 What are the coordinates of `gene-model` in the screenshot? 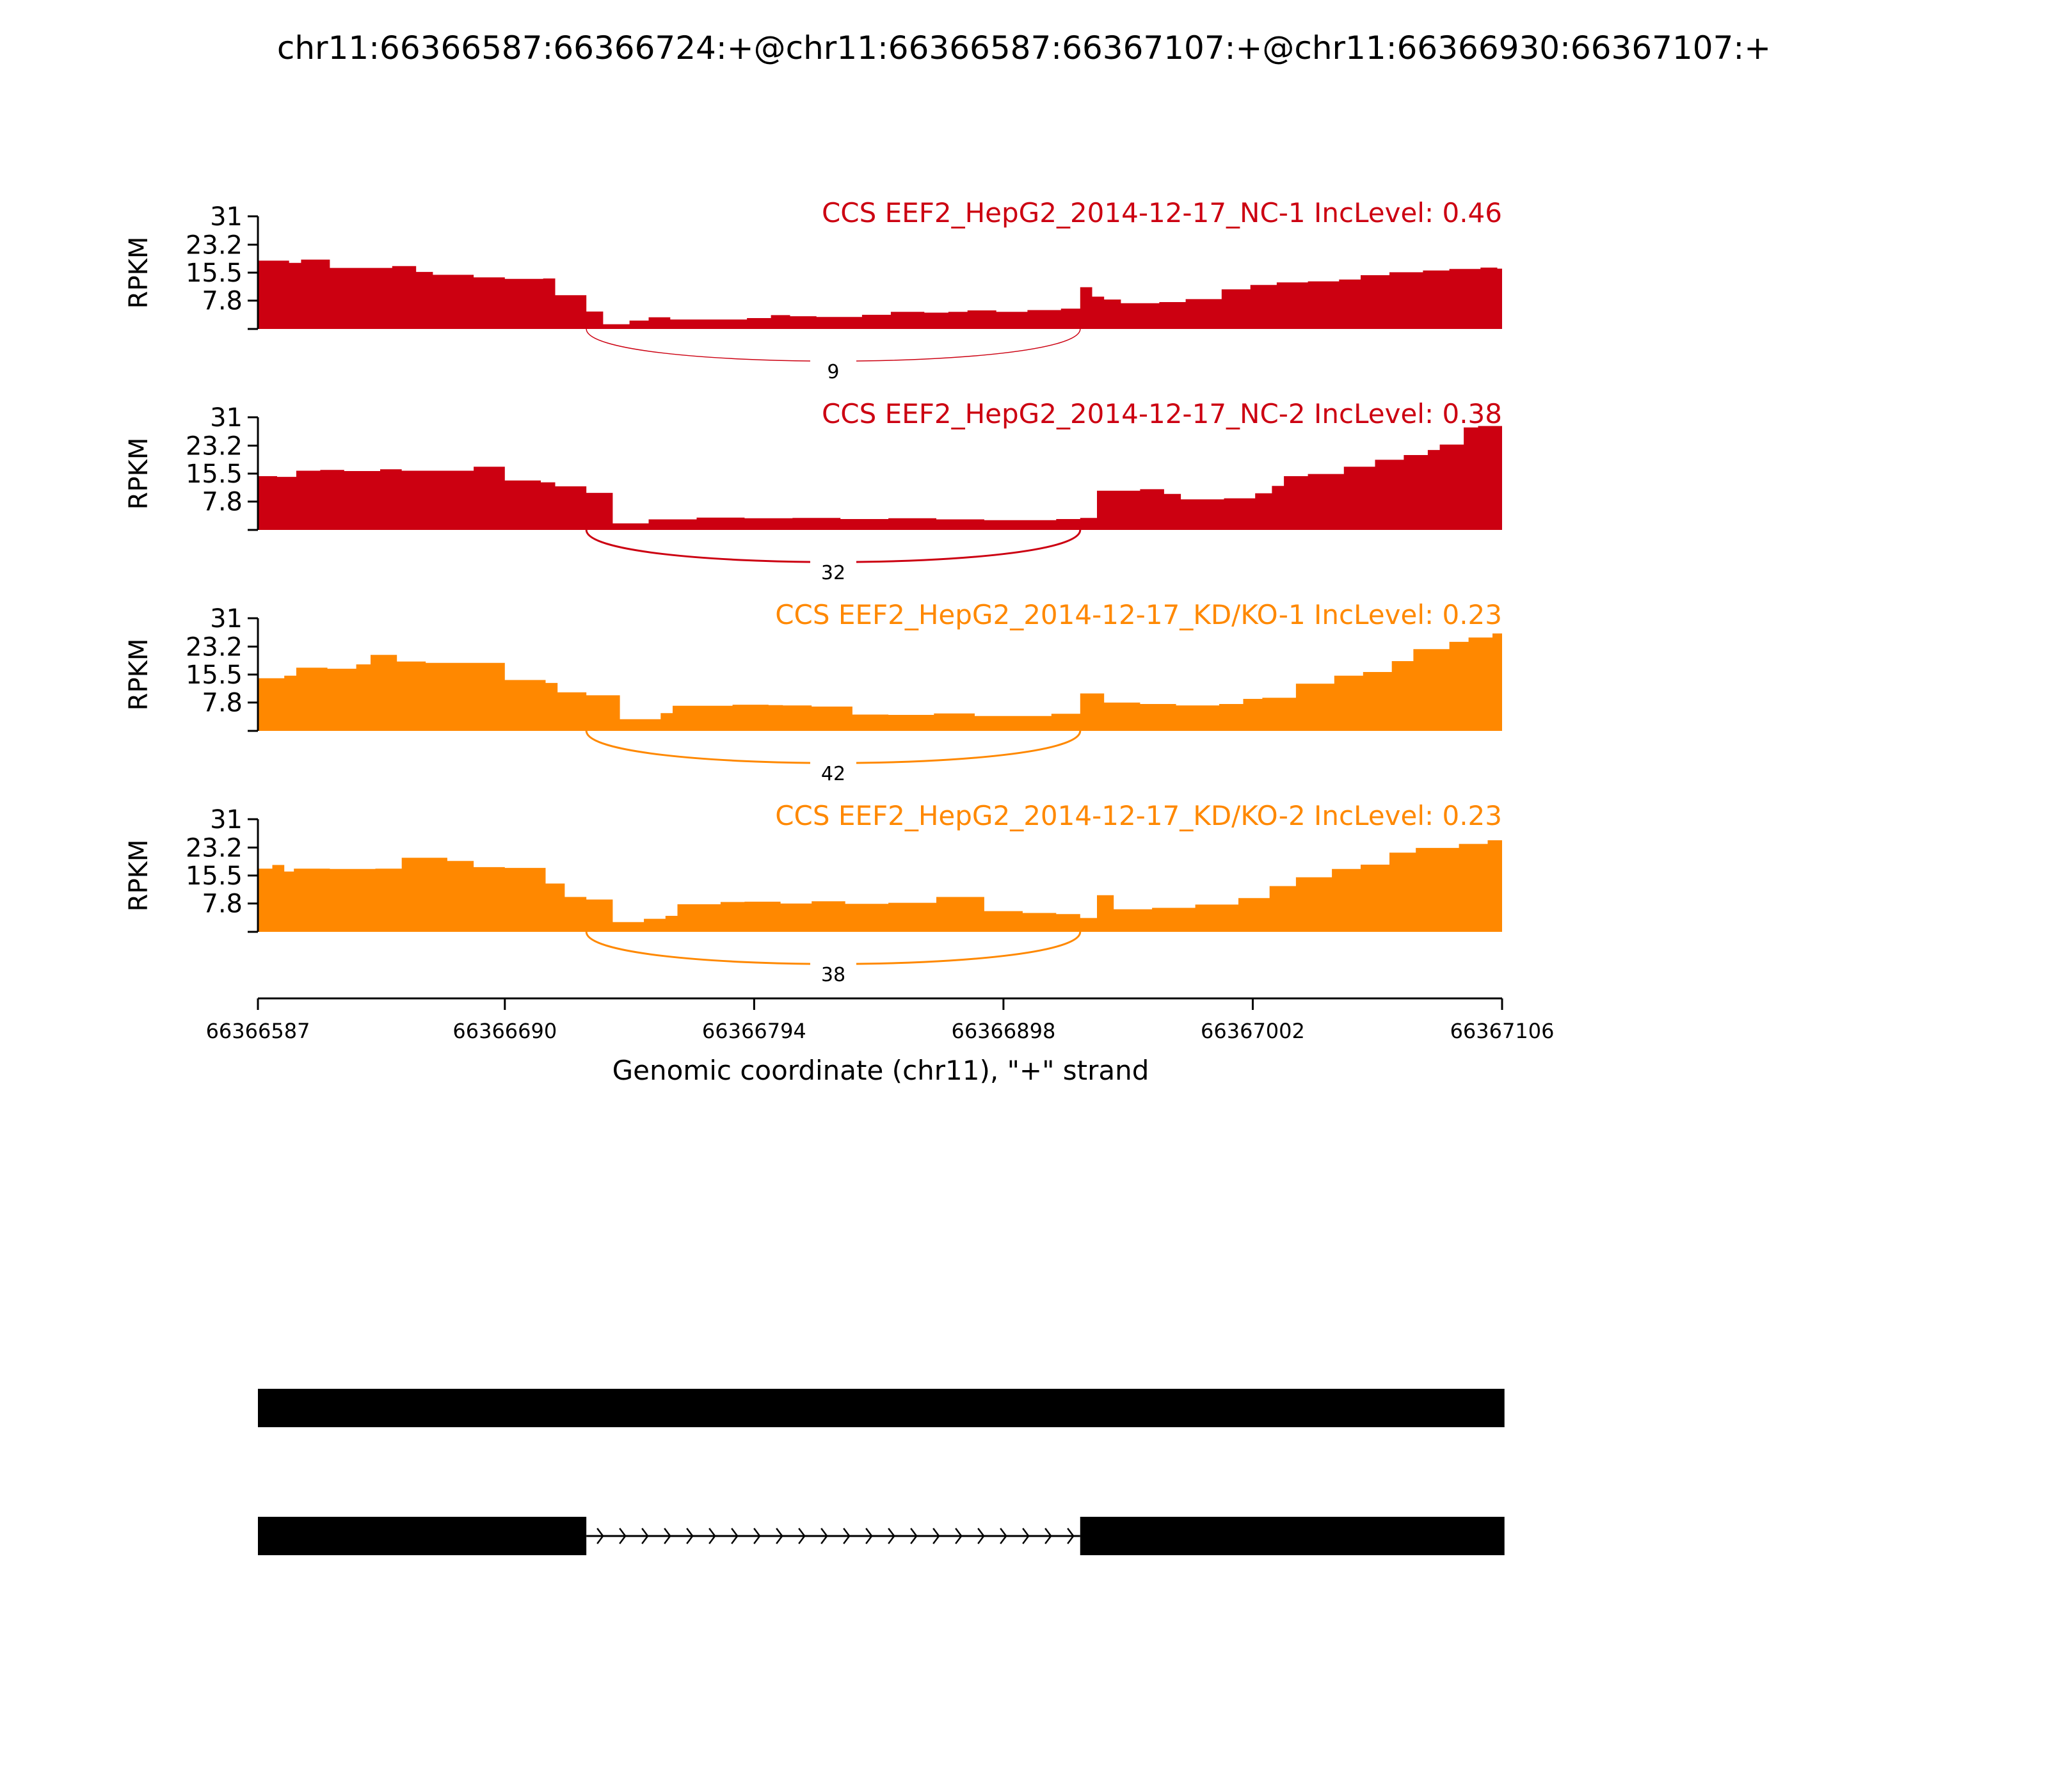 It's located at (881, 1472).